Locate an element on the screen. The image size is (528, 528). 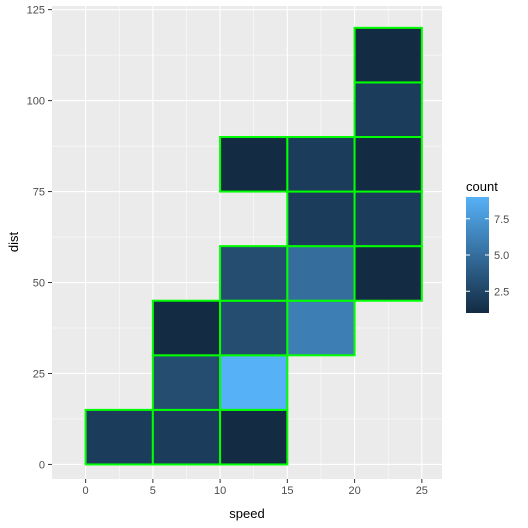
x-tick-label: 0 is located at coordinates (86, 491).